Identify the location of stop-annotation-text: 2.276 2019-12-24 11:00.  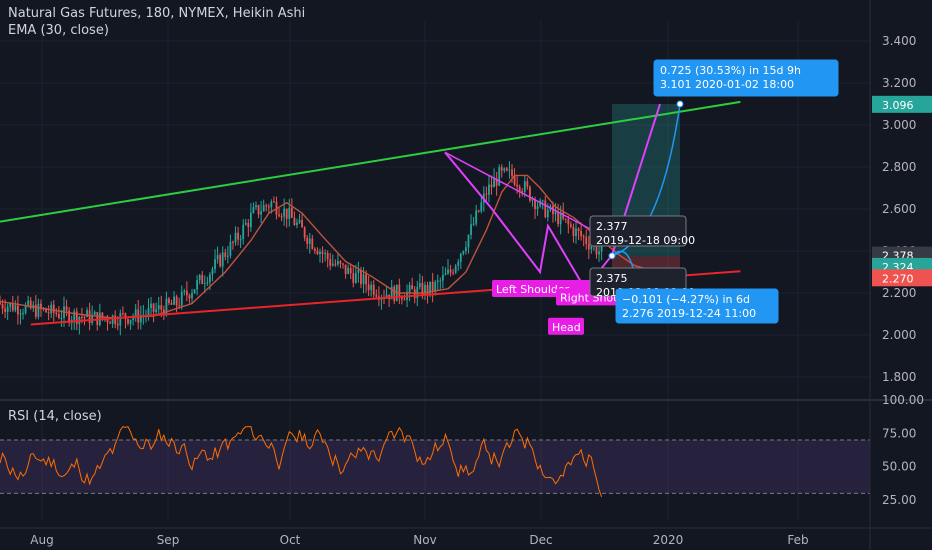
(689, 313).